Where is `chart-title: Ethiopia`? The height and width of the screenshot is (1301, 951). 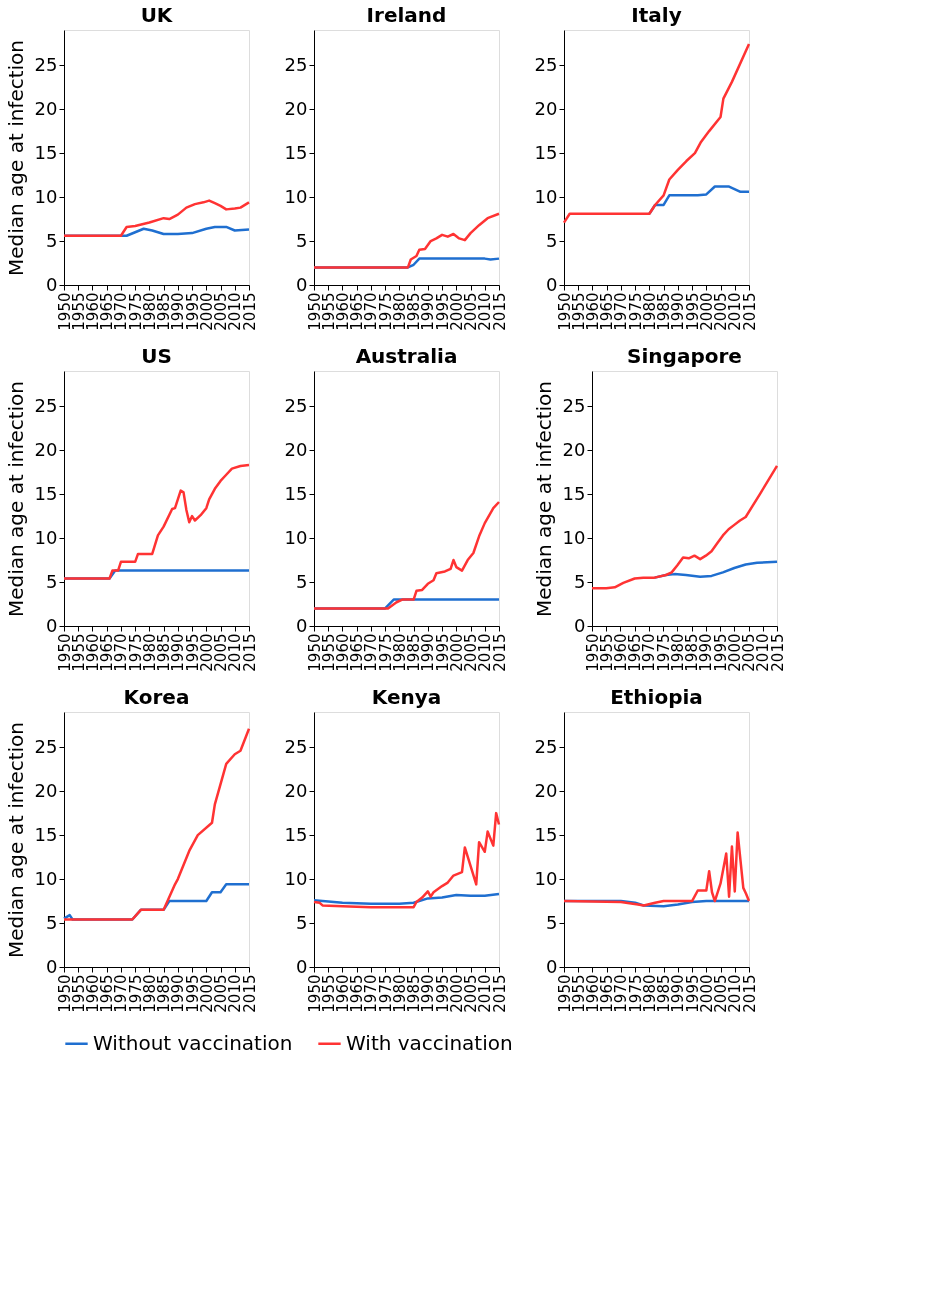
chart-title: Ethiopia is located at coordinates (656, 697).